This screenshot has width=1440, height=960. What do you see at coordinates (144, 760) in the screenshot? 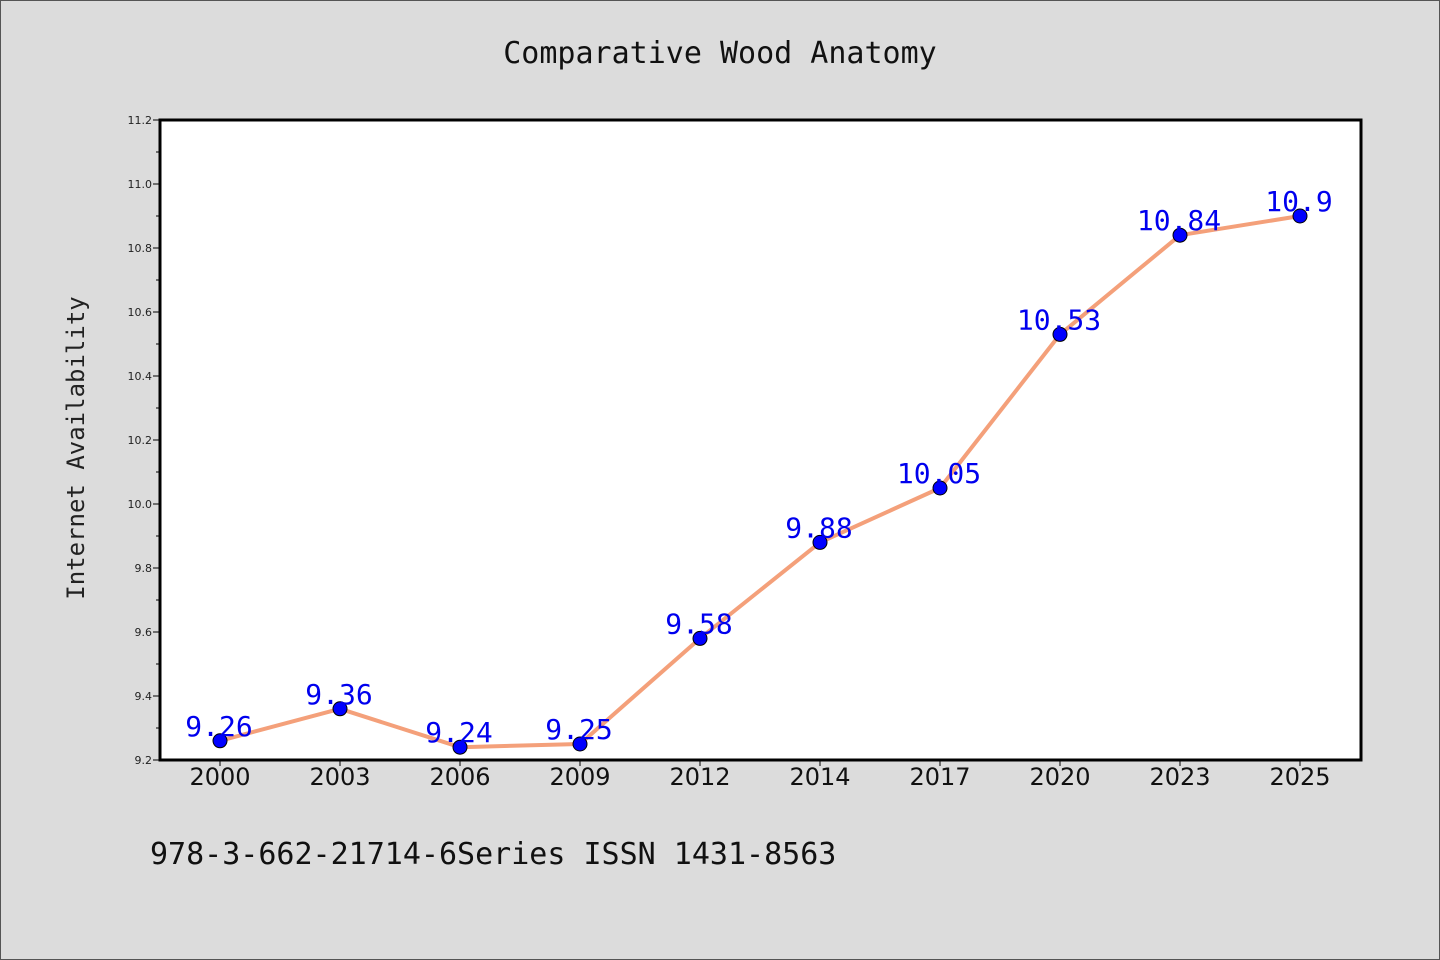
I see `y-tick-label: 9.2` at bounding box center [144, 760].